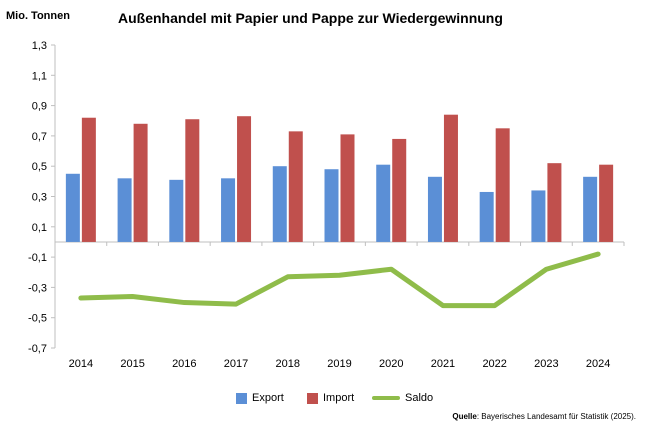 This screenshot has height=430, width=646. Describe the element at coordinates (39, 107) in the screenshot. I see `y-tick-label: 0,9` at that location.